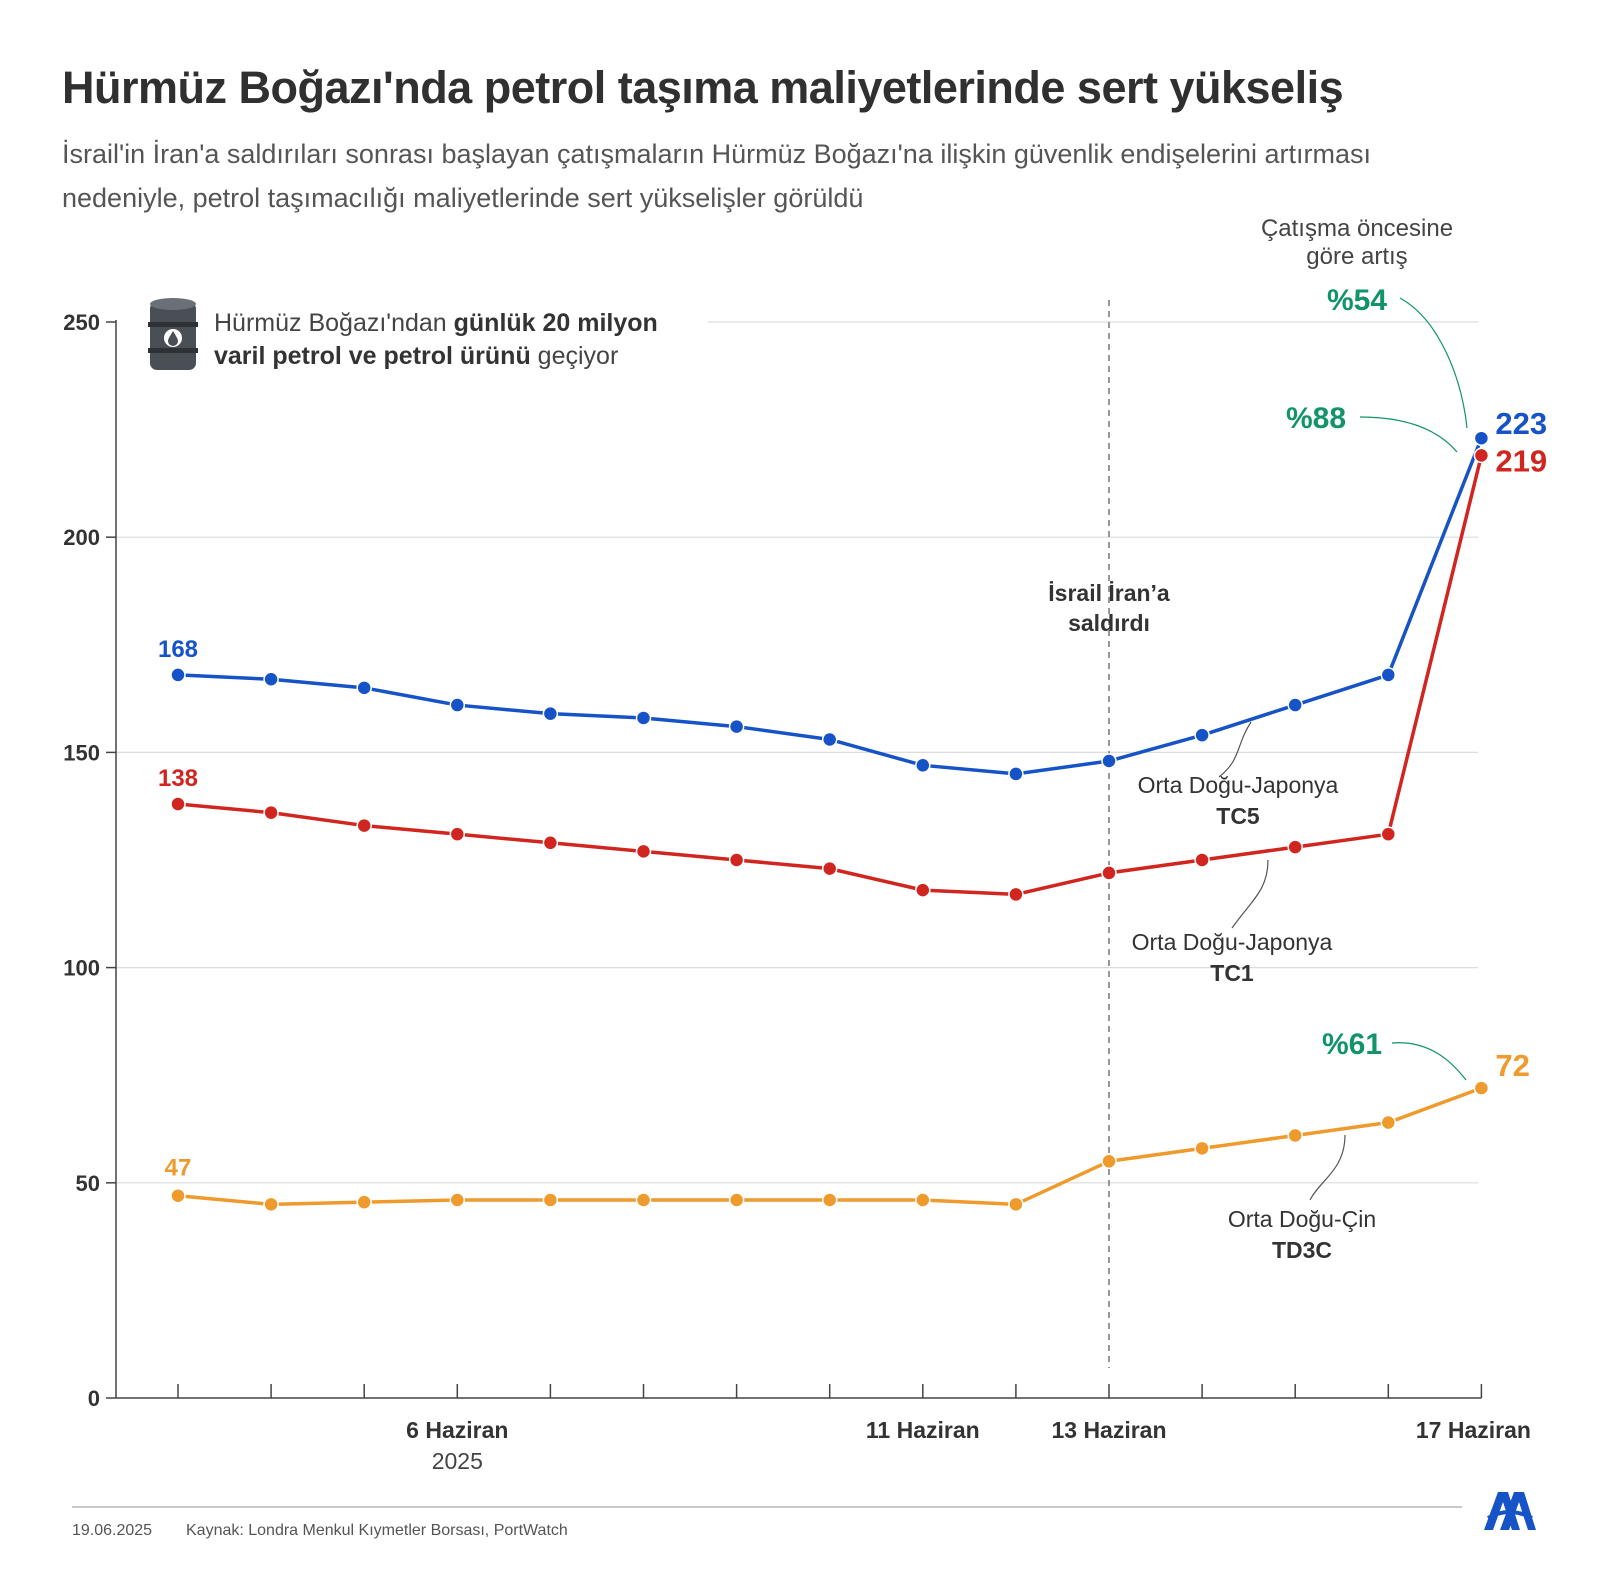  I want to click on tc5-leader-line, so click(1235, 749).